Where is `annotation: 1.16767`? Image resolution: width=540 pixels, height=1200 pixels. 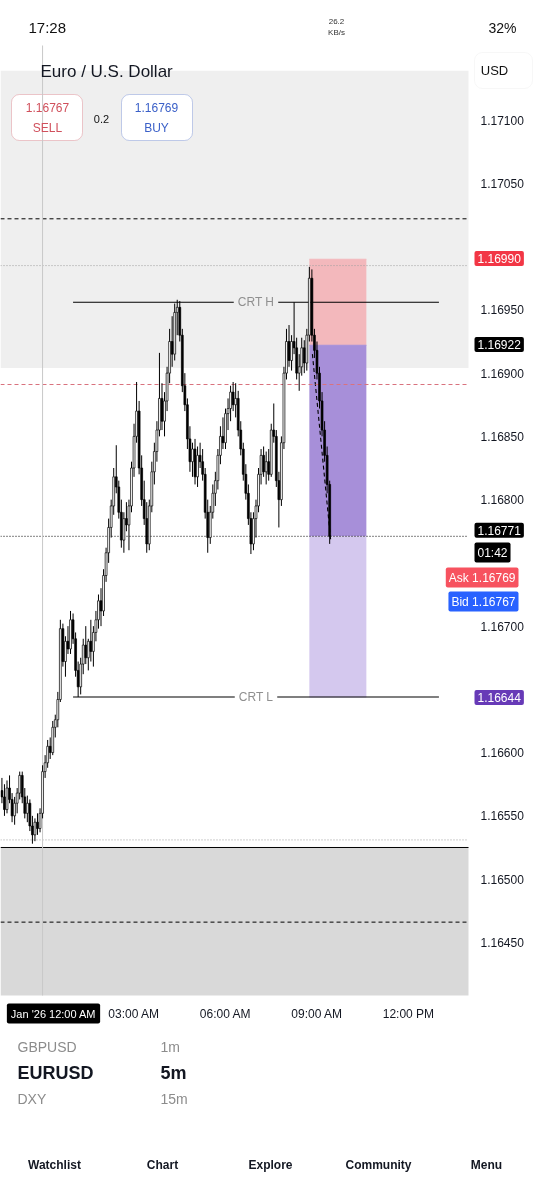 annotation: 1.16767 is located at coordinates (47, 108).